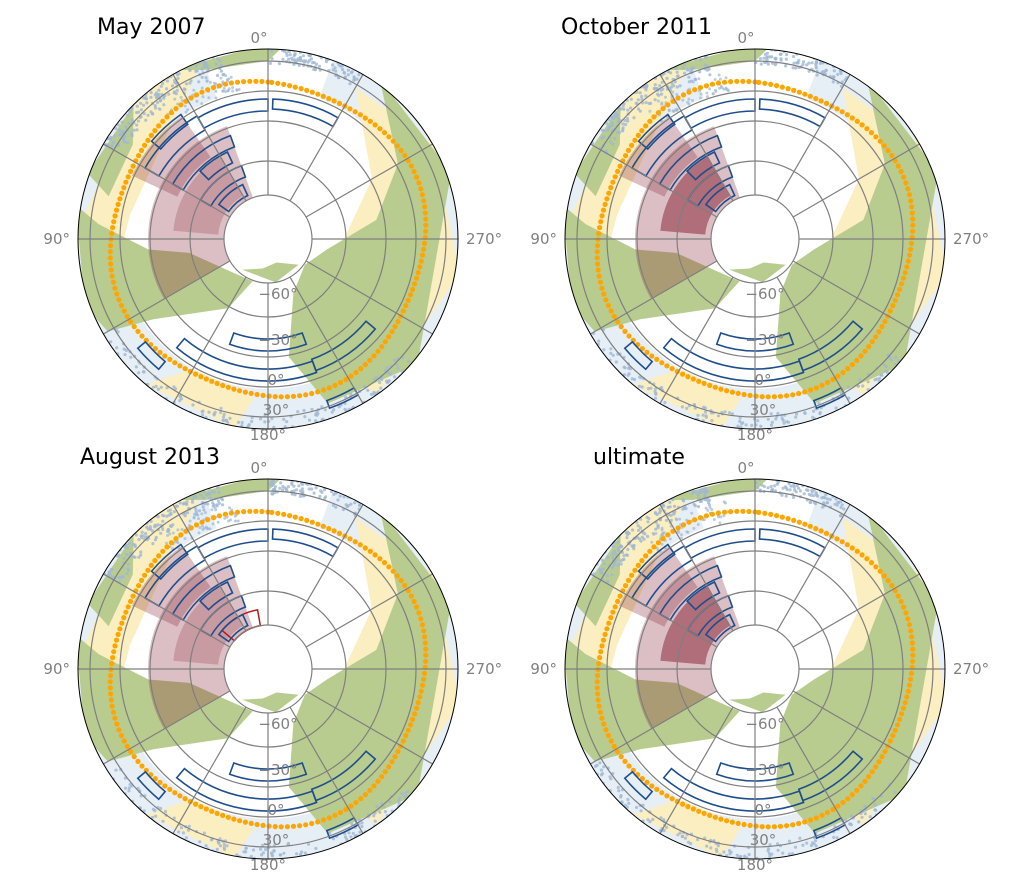 The height and width of the screenshot is (877, 1024). What do you see at coordinates (636, 27) in the screenshot?
I see `panel-title: October 2011` at bounding box center [636, 27].